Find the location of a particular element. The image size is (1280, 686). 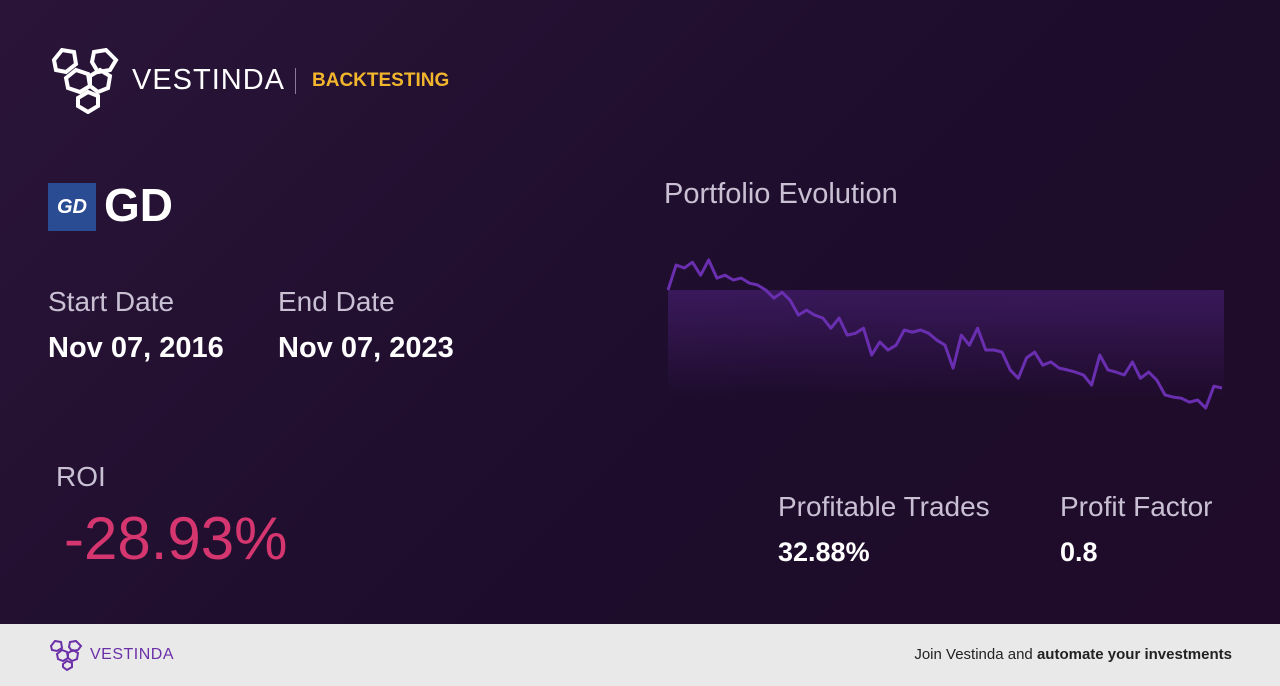

end-label: End Date is located at coordinates (336, 301).